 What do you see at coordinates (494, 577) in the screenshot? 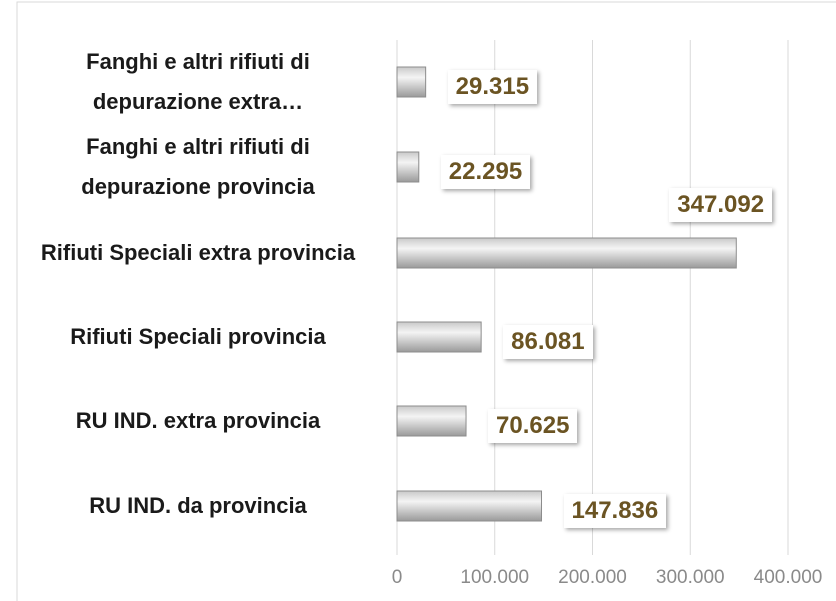
I see `x-tick-label: 100.000` at bounding box center [494, 577].